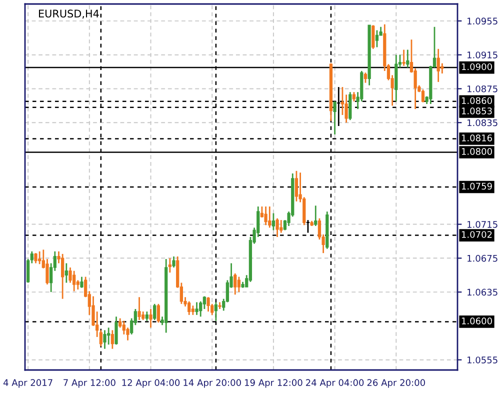 This screenshot has width=500, height=400. Describe the element at coordinates (483, 21) in the screenshot. I see `y-tick-label: 1.0955` at that location.